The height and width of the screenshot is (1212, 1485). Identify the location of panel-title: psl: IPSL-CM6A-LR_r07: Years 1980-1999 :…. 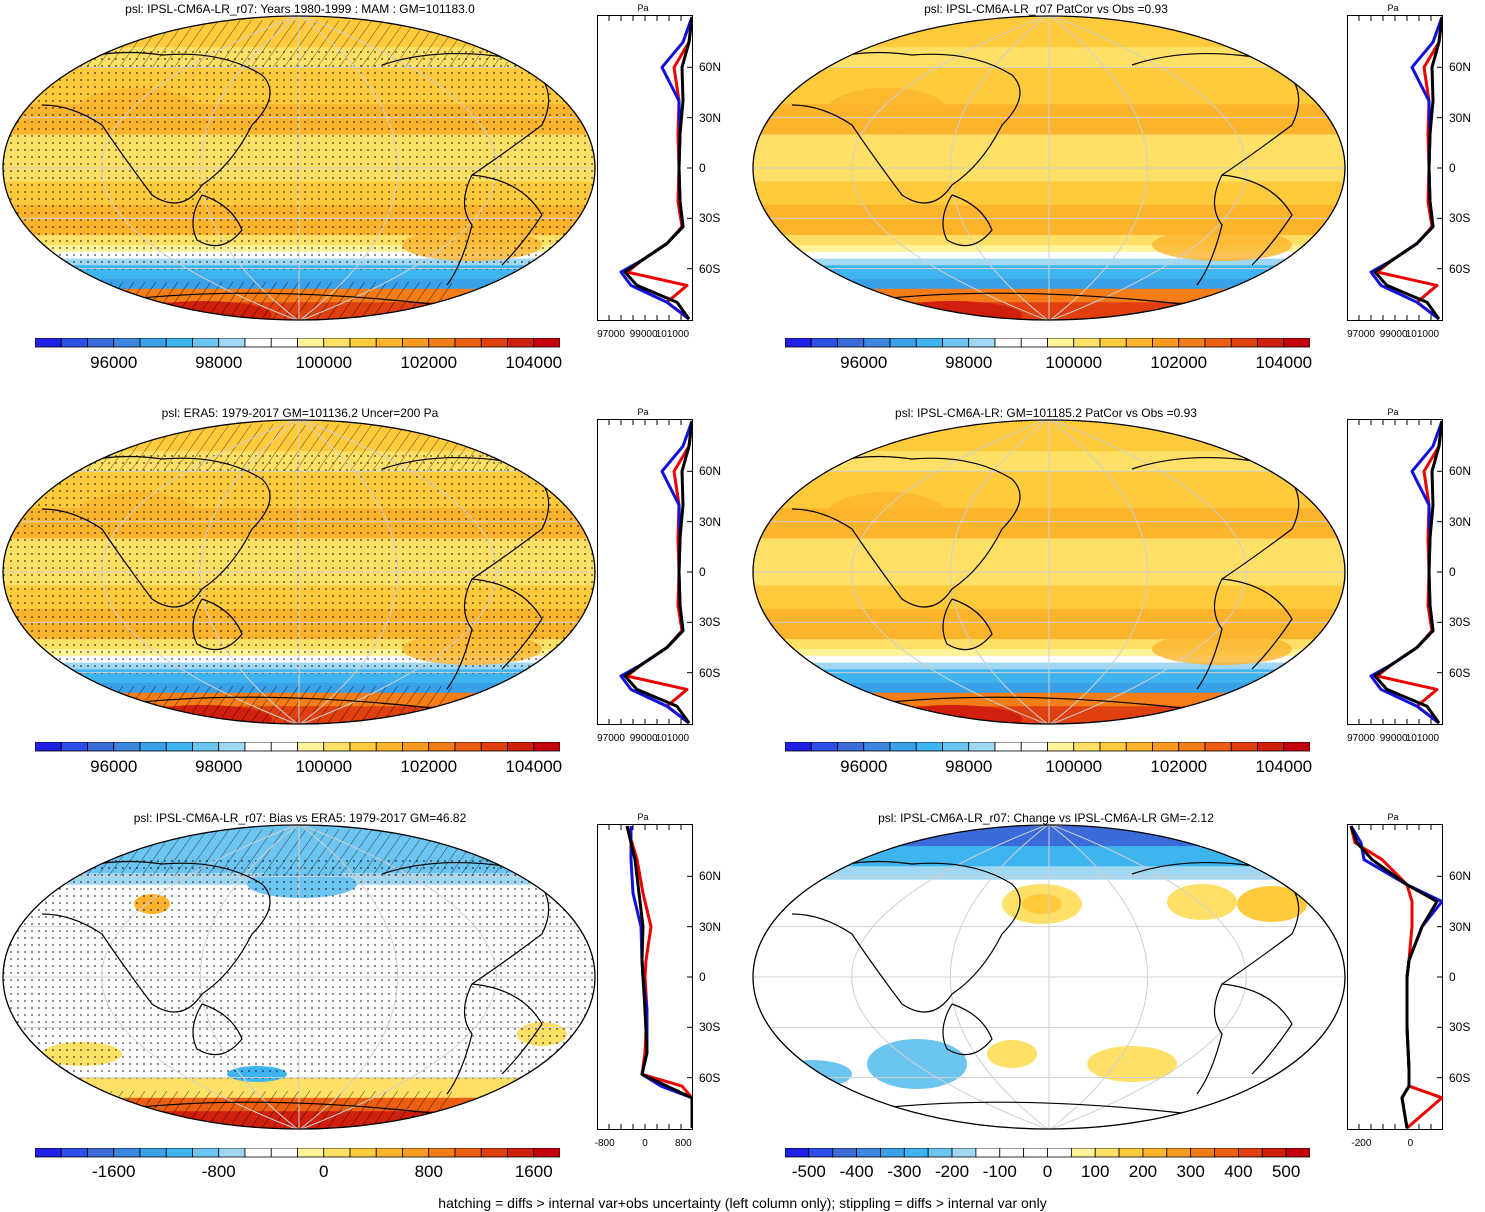
(300, 9).